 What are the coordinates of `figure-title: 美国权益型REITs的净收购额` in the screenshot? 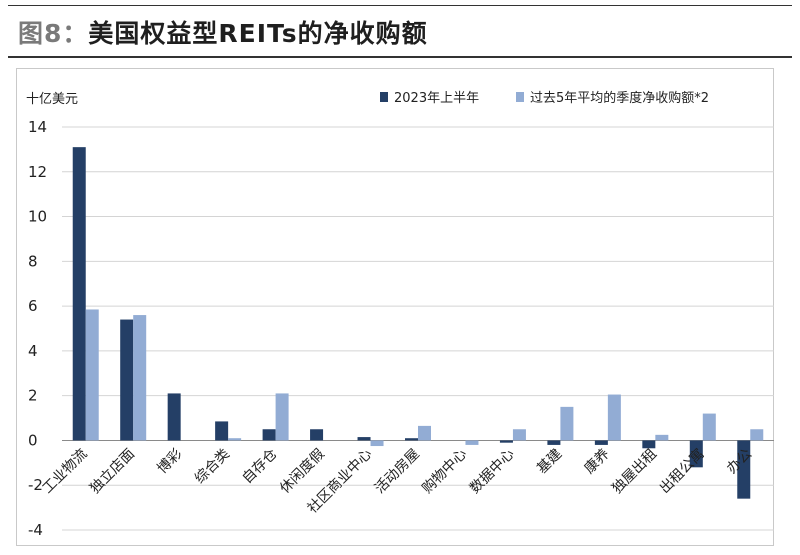 It's located at (258, 33).